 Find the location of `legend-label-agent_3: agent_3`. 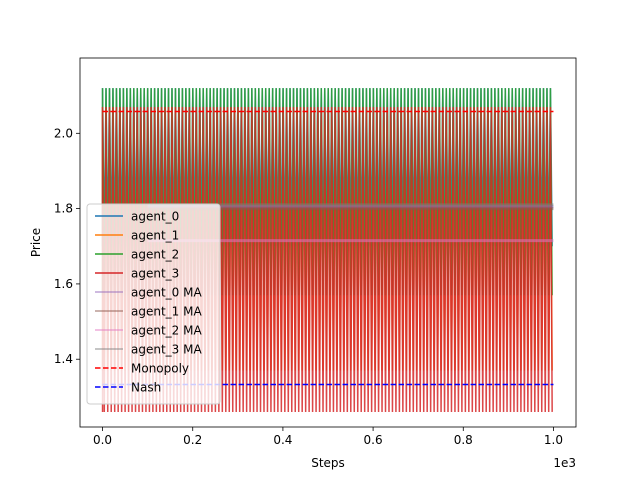

legend-label-agent_3: agent_3 is located at coordinates (155, 274).